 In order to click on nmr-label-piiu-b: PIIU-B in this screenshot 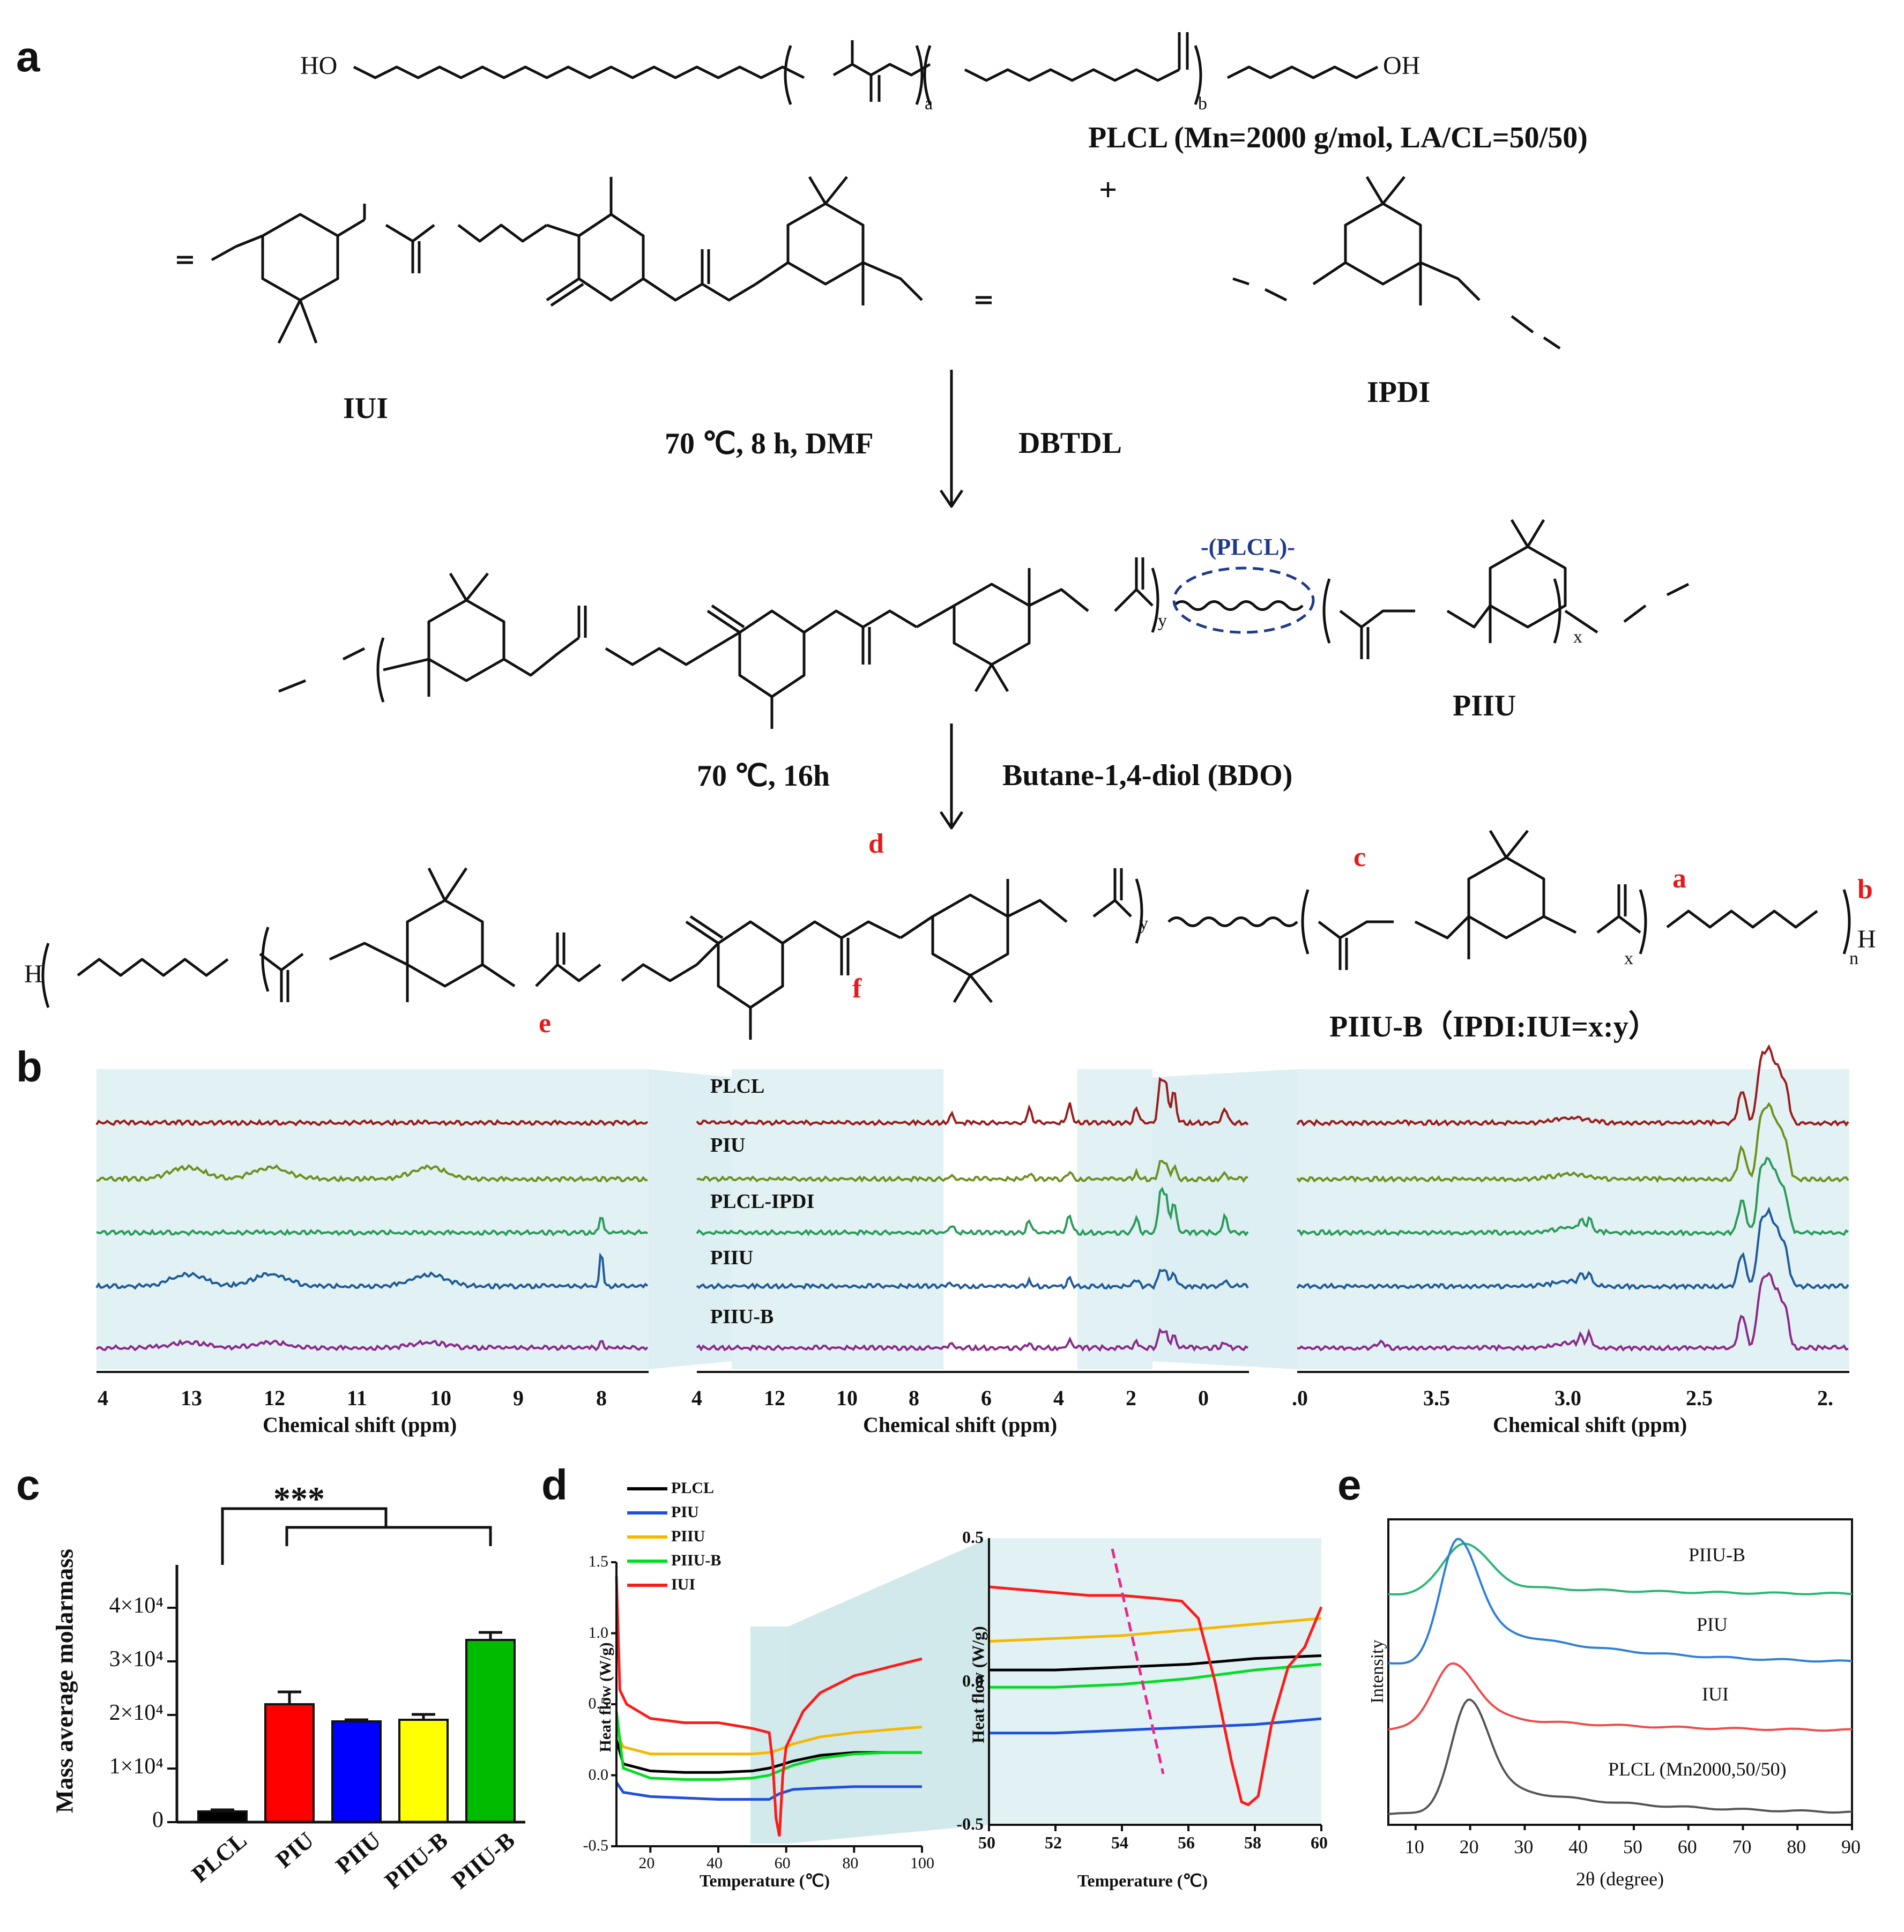, I will do `click(742, 1317)`.